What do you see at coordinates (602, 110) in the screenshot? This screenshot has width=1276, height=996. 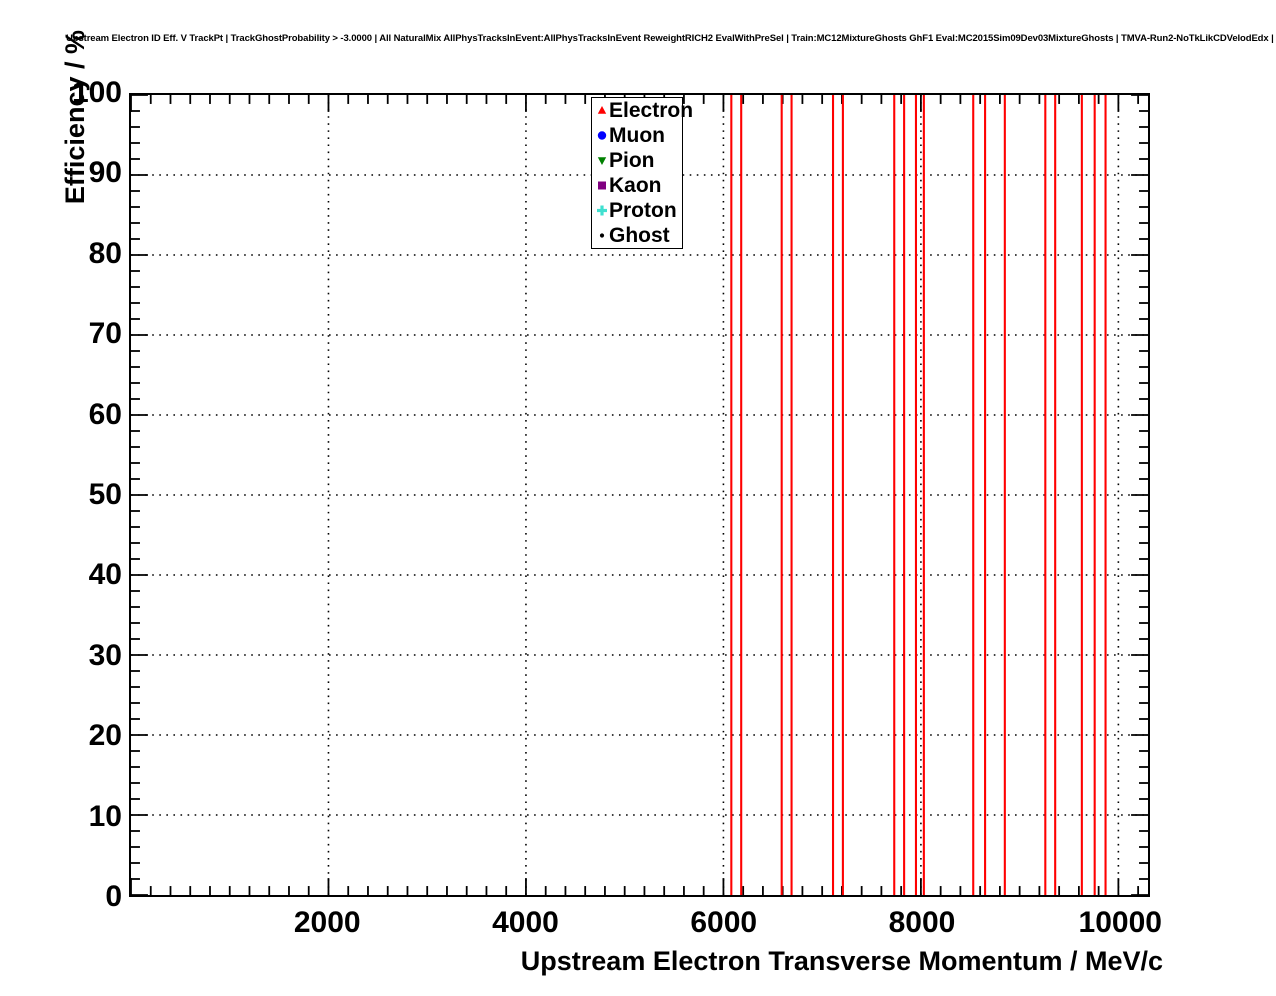 I see `triangle-up-marker` at bounding box center [602, 110].